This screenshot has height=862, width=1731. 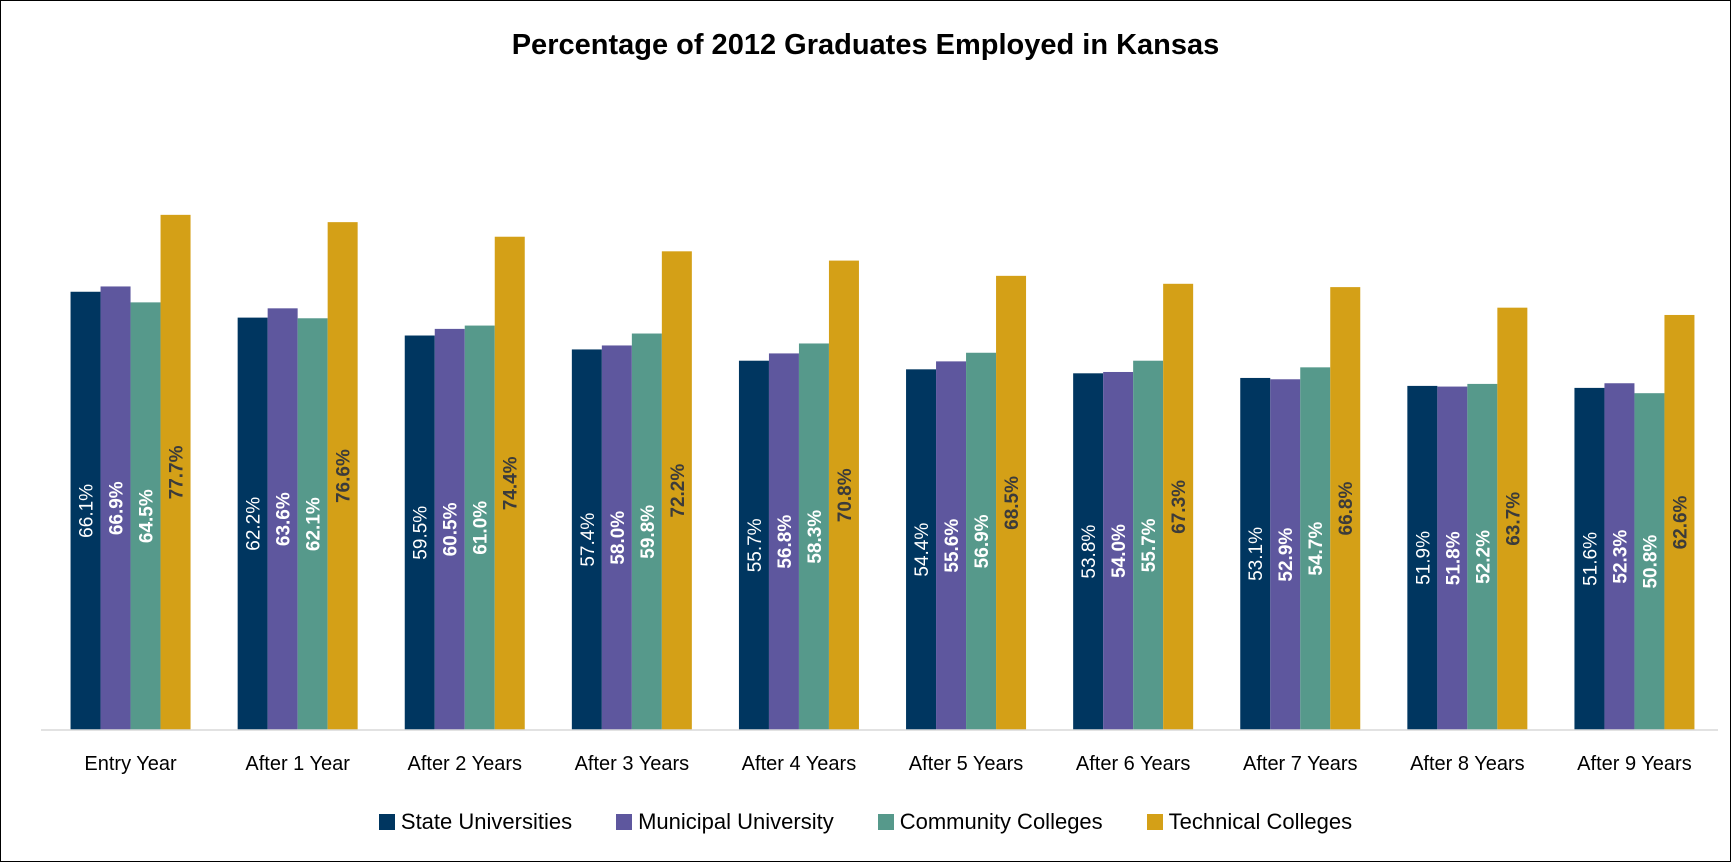 I want to click on data-label: 68.5%, so click(x=1012, y=503).